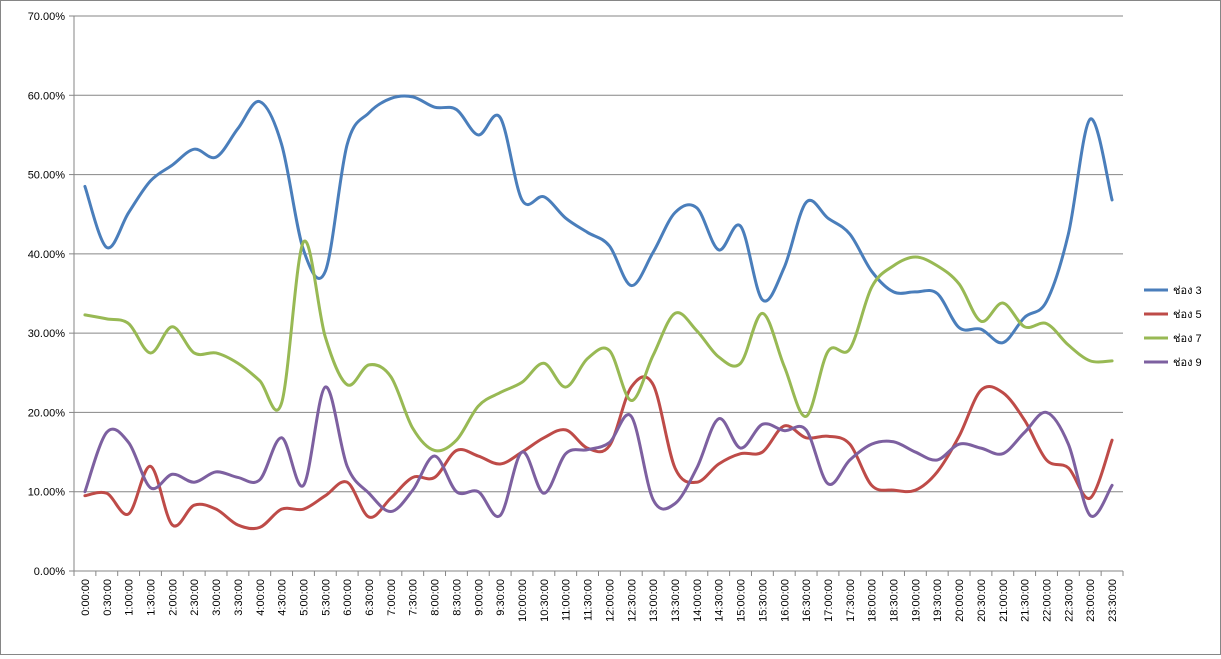 The width and height of the screenshot is (1221, 659). What do you see at coordinates (916, 600) in the screenshot?
I see `x-tick-label: 19:00:00` at bounding box center [916, 600].